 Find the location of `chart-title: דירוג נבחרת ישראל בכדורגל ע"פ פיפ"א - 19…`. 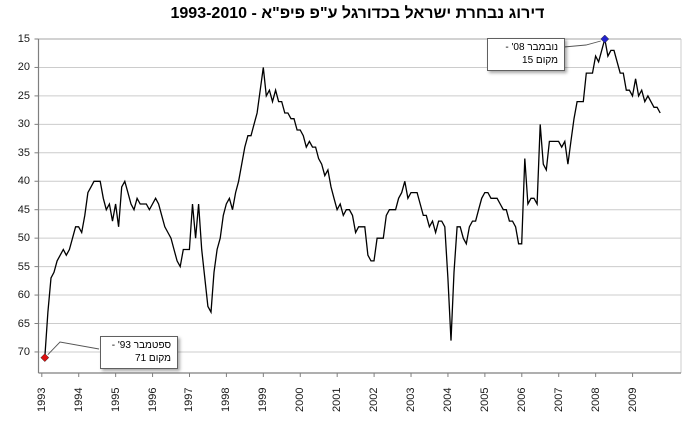

chart-title: דירוג נבחרת ישראל בכדורגל ע"פ פיפ"א - 19… is located at coordinates (357, 13).